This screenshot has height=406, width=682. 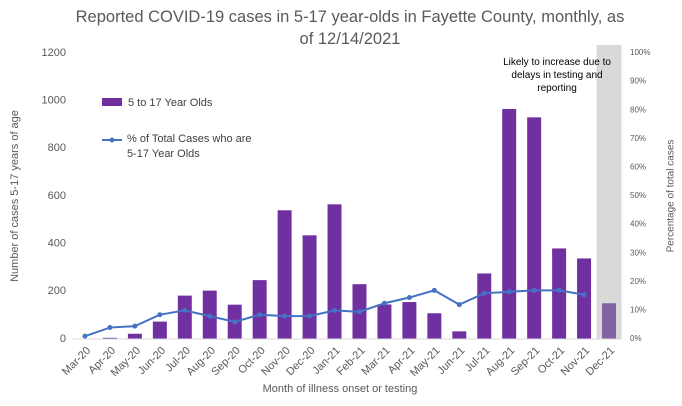 I want to click on y-tick-label: 200, so click(x=57, y=291).